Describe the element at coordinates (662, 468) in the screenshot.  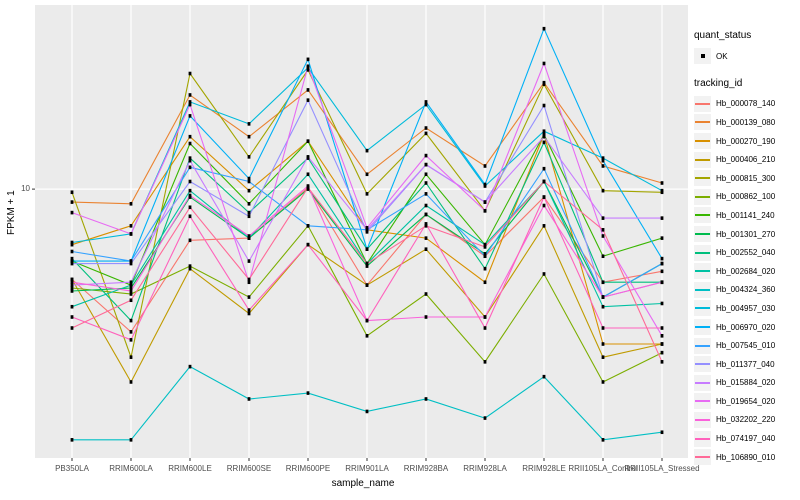
I see `x-tick-label: RRII105LA_Stressed` at that location.